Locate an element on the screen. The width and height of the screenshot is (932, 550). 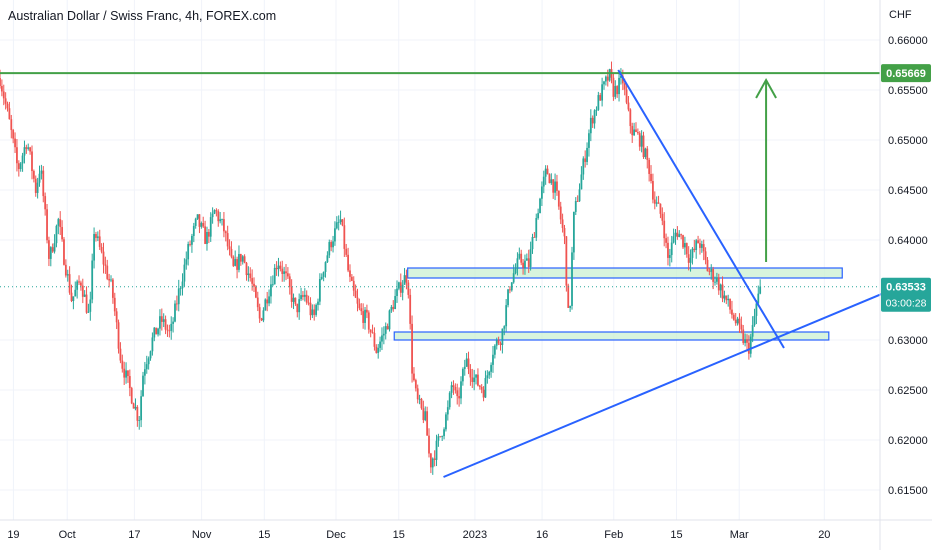
y-tick-label: 0.62500 is located at coordinates (908, 391).